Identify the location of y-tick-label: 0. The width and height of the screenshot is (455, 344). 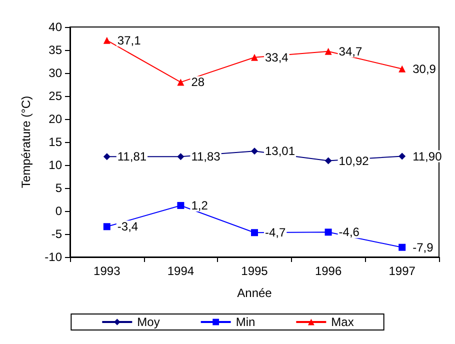
(58, 211).